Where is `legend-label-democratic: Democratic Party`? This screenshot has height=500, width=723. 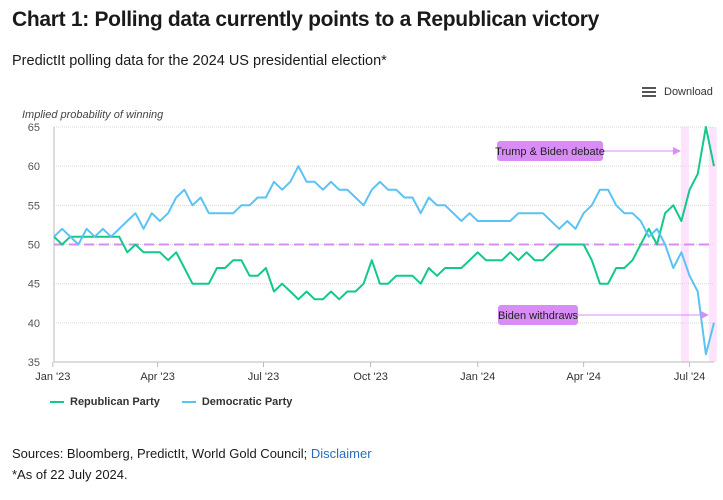 legend-label-democratic: Democratic Party is located at coordinates (247, 402).